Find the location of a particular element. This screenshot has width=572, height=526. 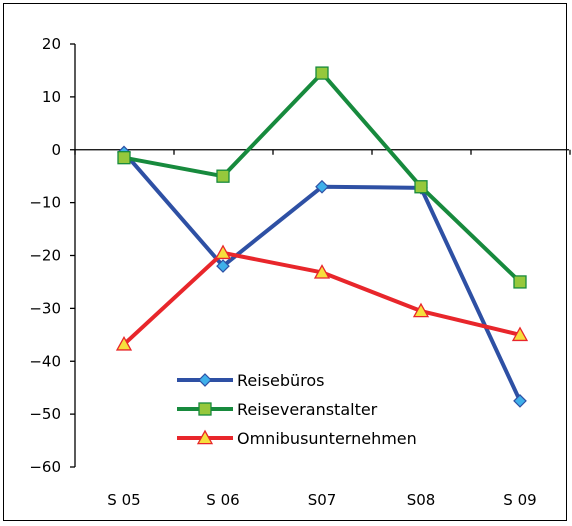

y-tick-label: 20 is located at coordinates (51, 44).